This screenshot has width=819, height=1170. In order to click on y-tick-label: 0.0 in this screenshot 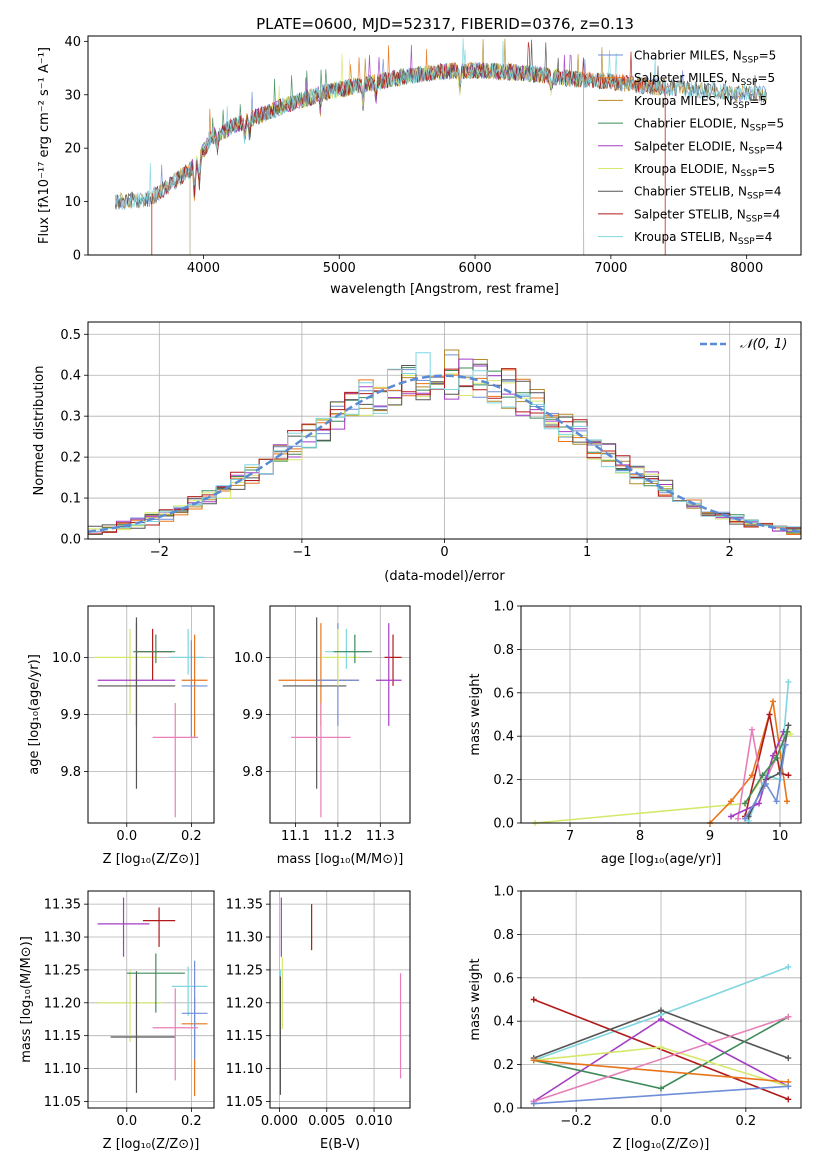, I will do `click(503, 824)`.